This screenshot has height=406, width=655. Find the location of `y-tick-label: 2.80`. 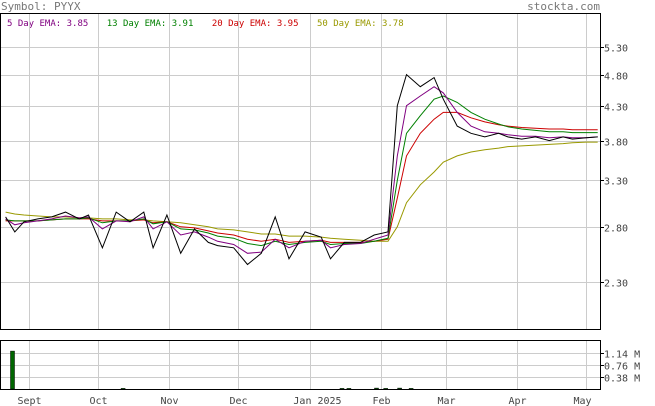

y-tick-label: 2.80 is located at coordinates (616, 229).